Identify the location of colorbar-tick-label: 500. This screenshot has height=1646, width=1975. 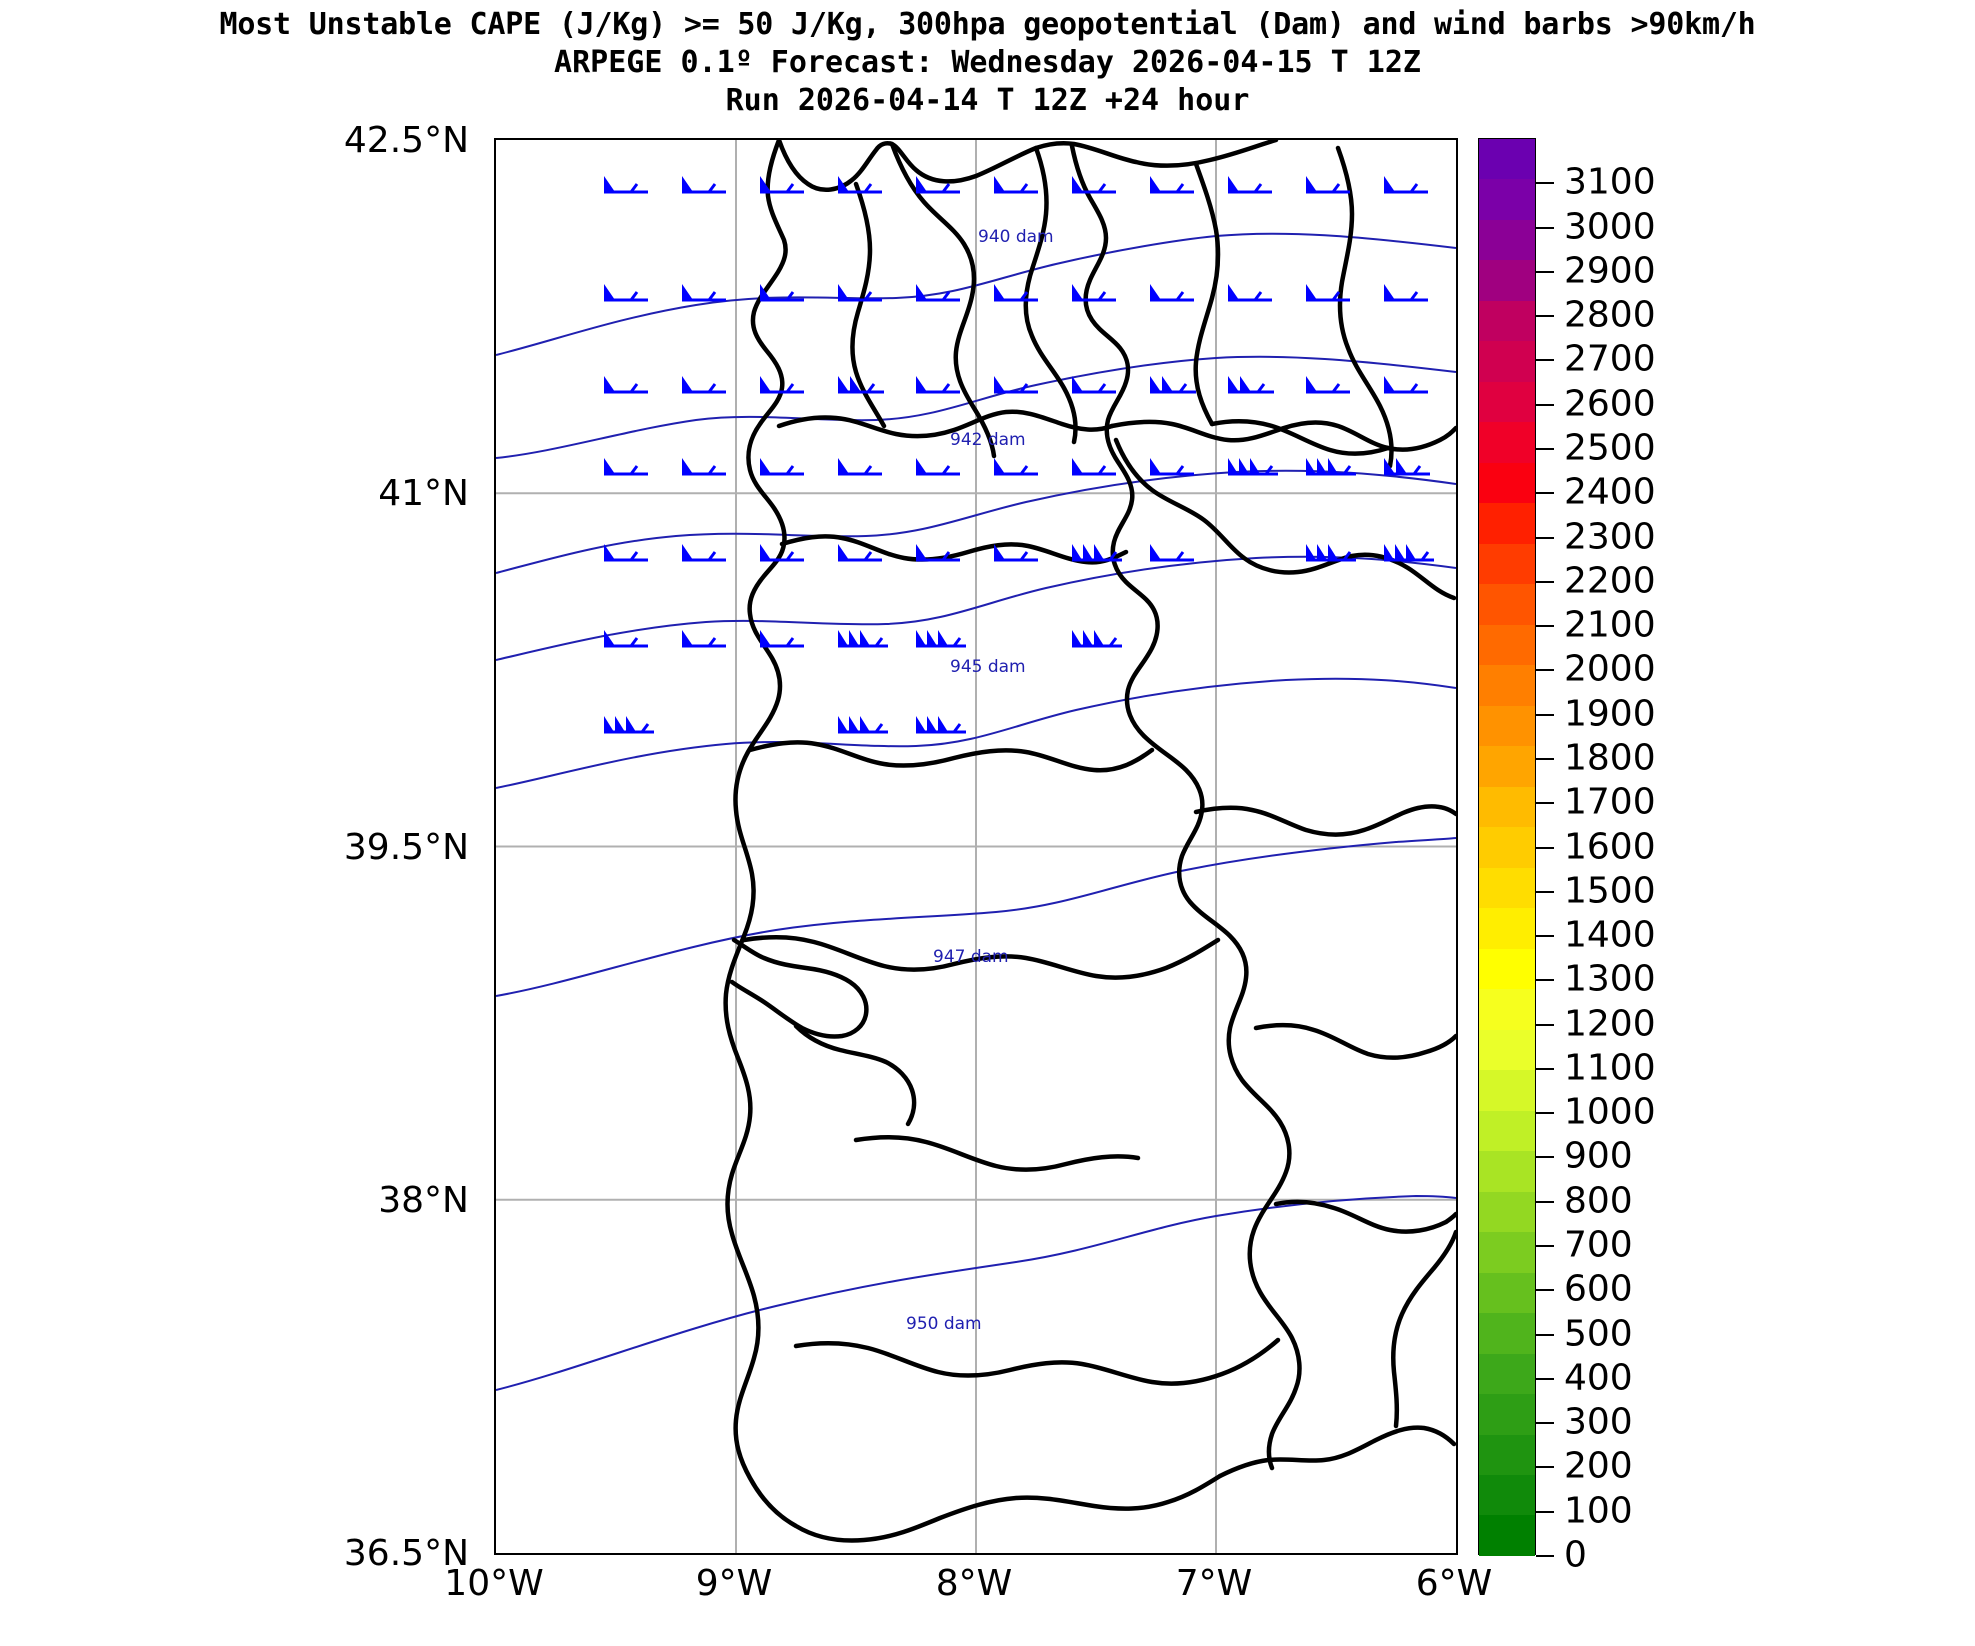
(1598, 1334).